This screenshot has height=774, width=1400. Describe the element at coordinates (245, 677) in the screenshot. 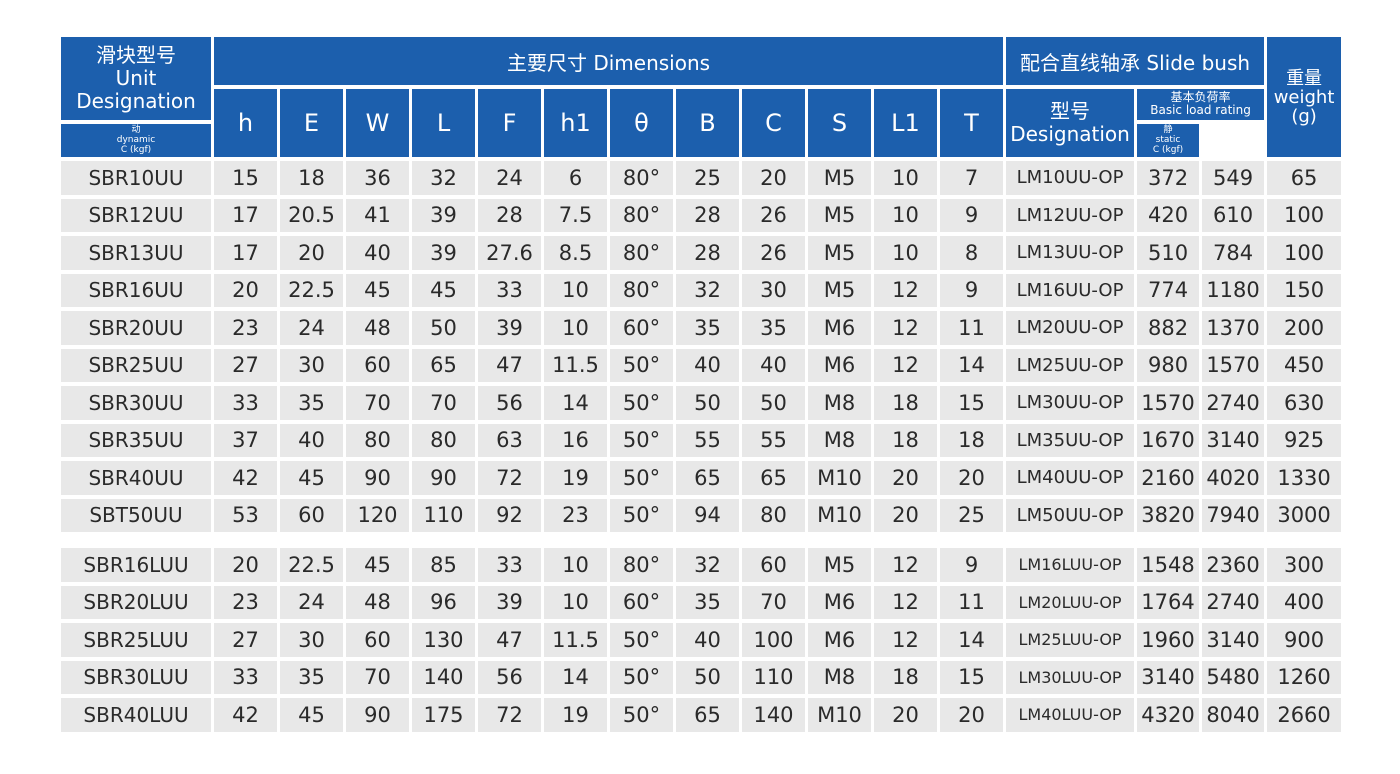

I see `h-cell: 33` at that location.